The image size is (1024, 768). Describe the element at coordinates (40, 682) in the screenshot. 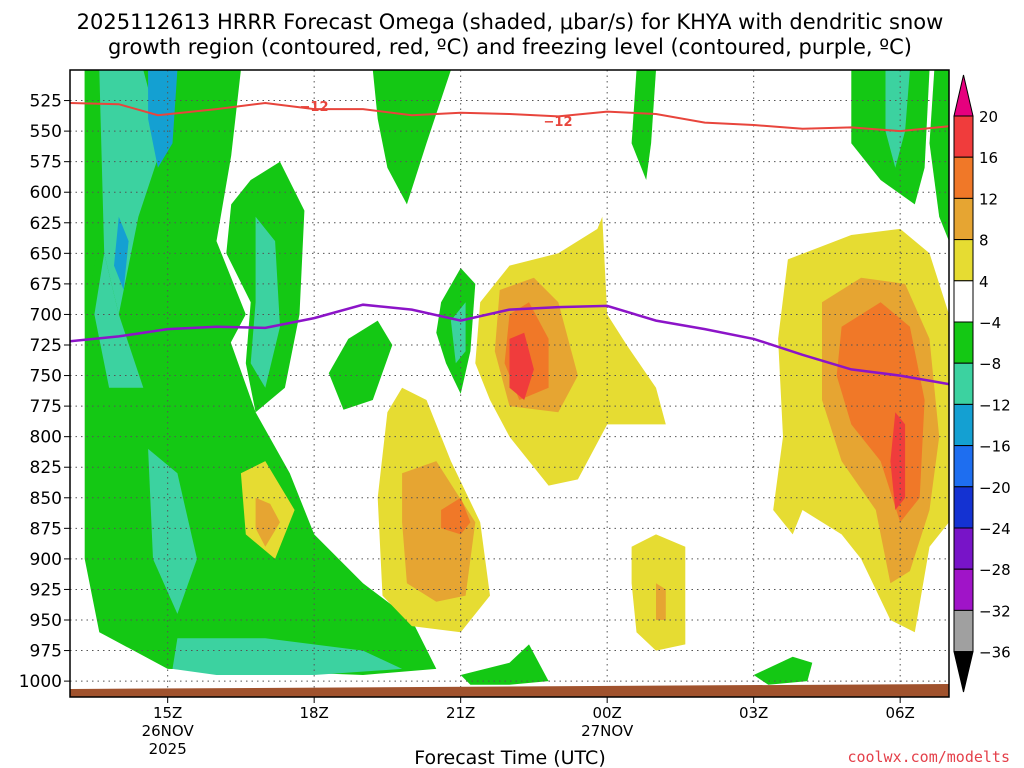

I see `y-tick-label: 1000` at that location.